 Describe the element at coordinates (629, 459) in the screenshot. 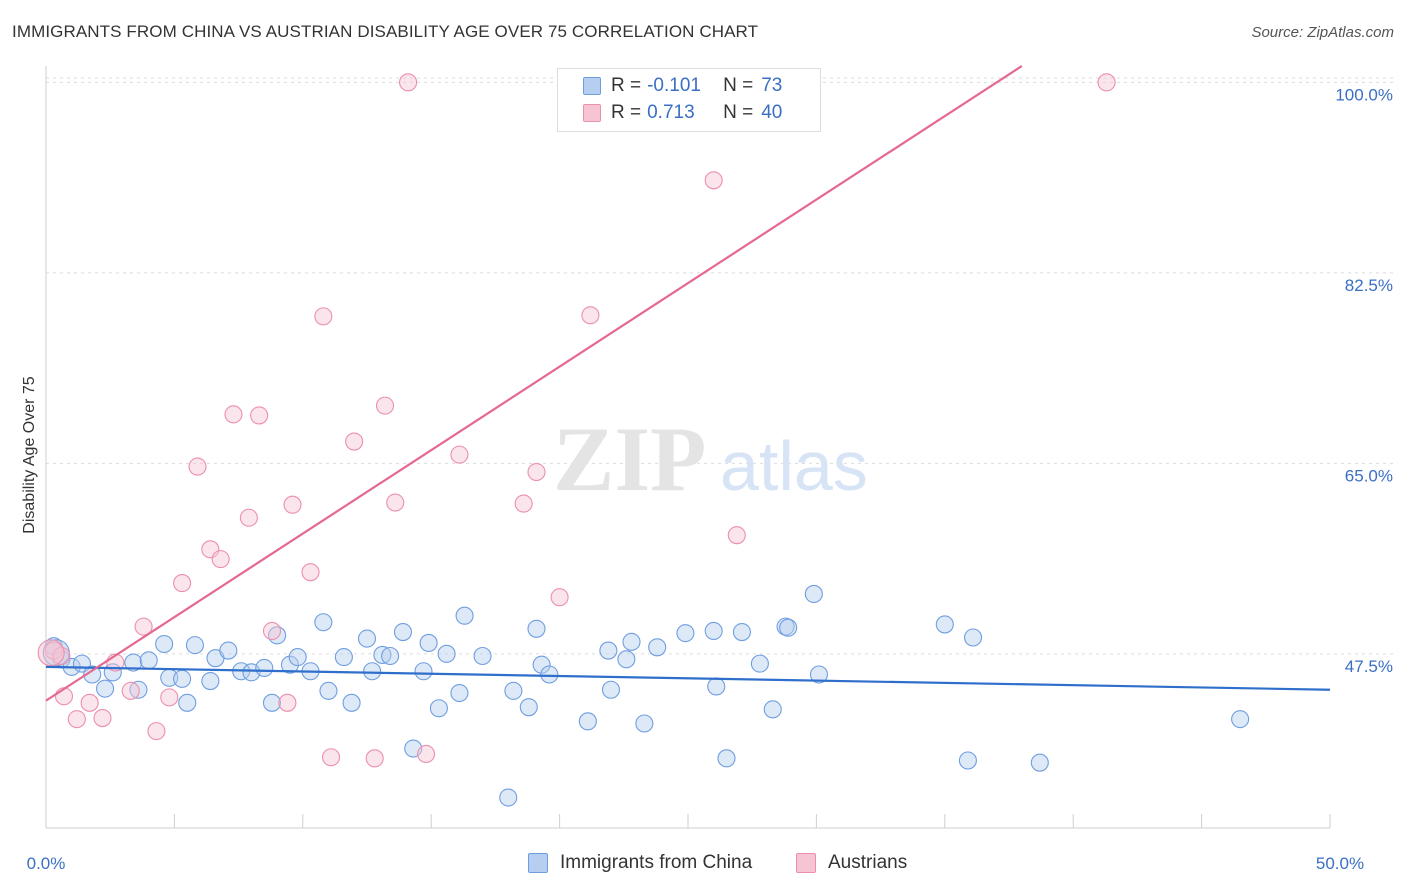

I see `watermark-zip: ZIP` at that location.